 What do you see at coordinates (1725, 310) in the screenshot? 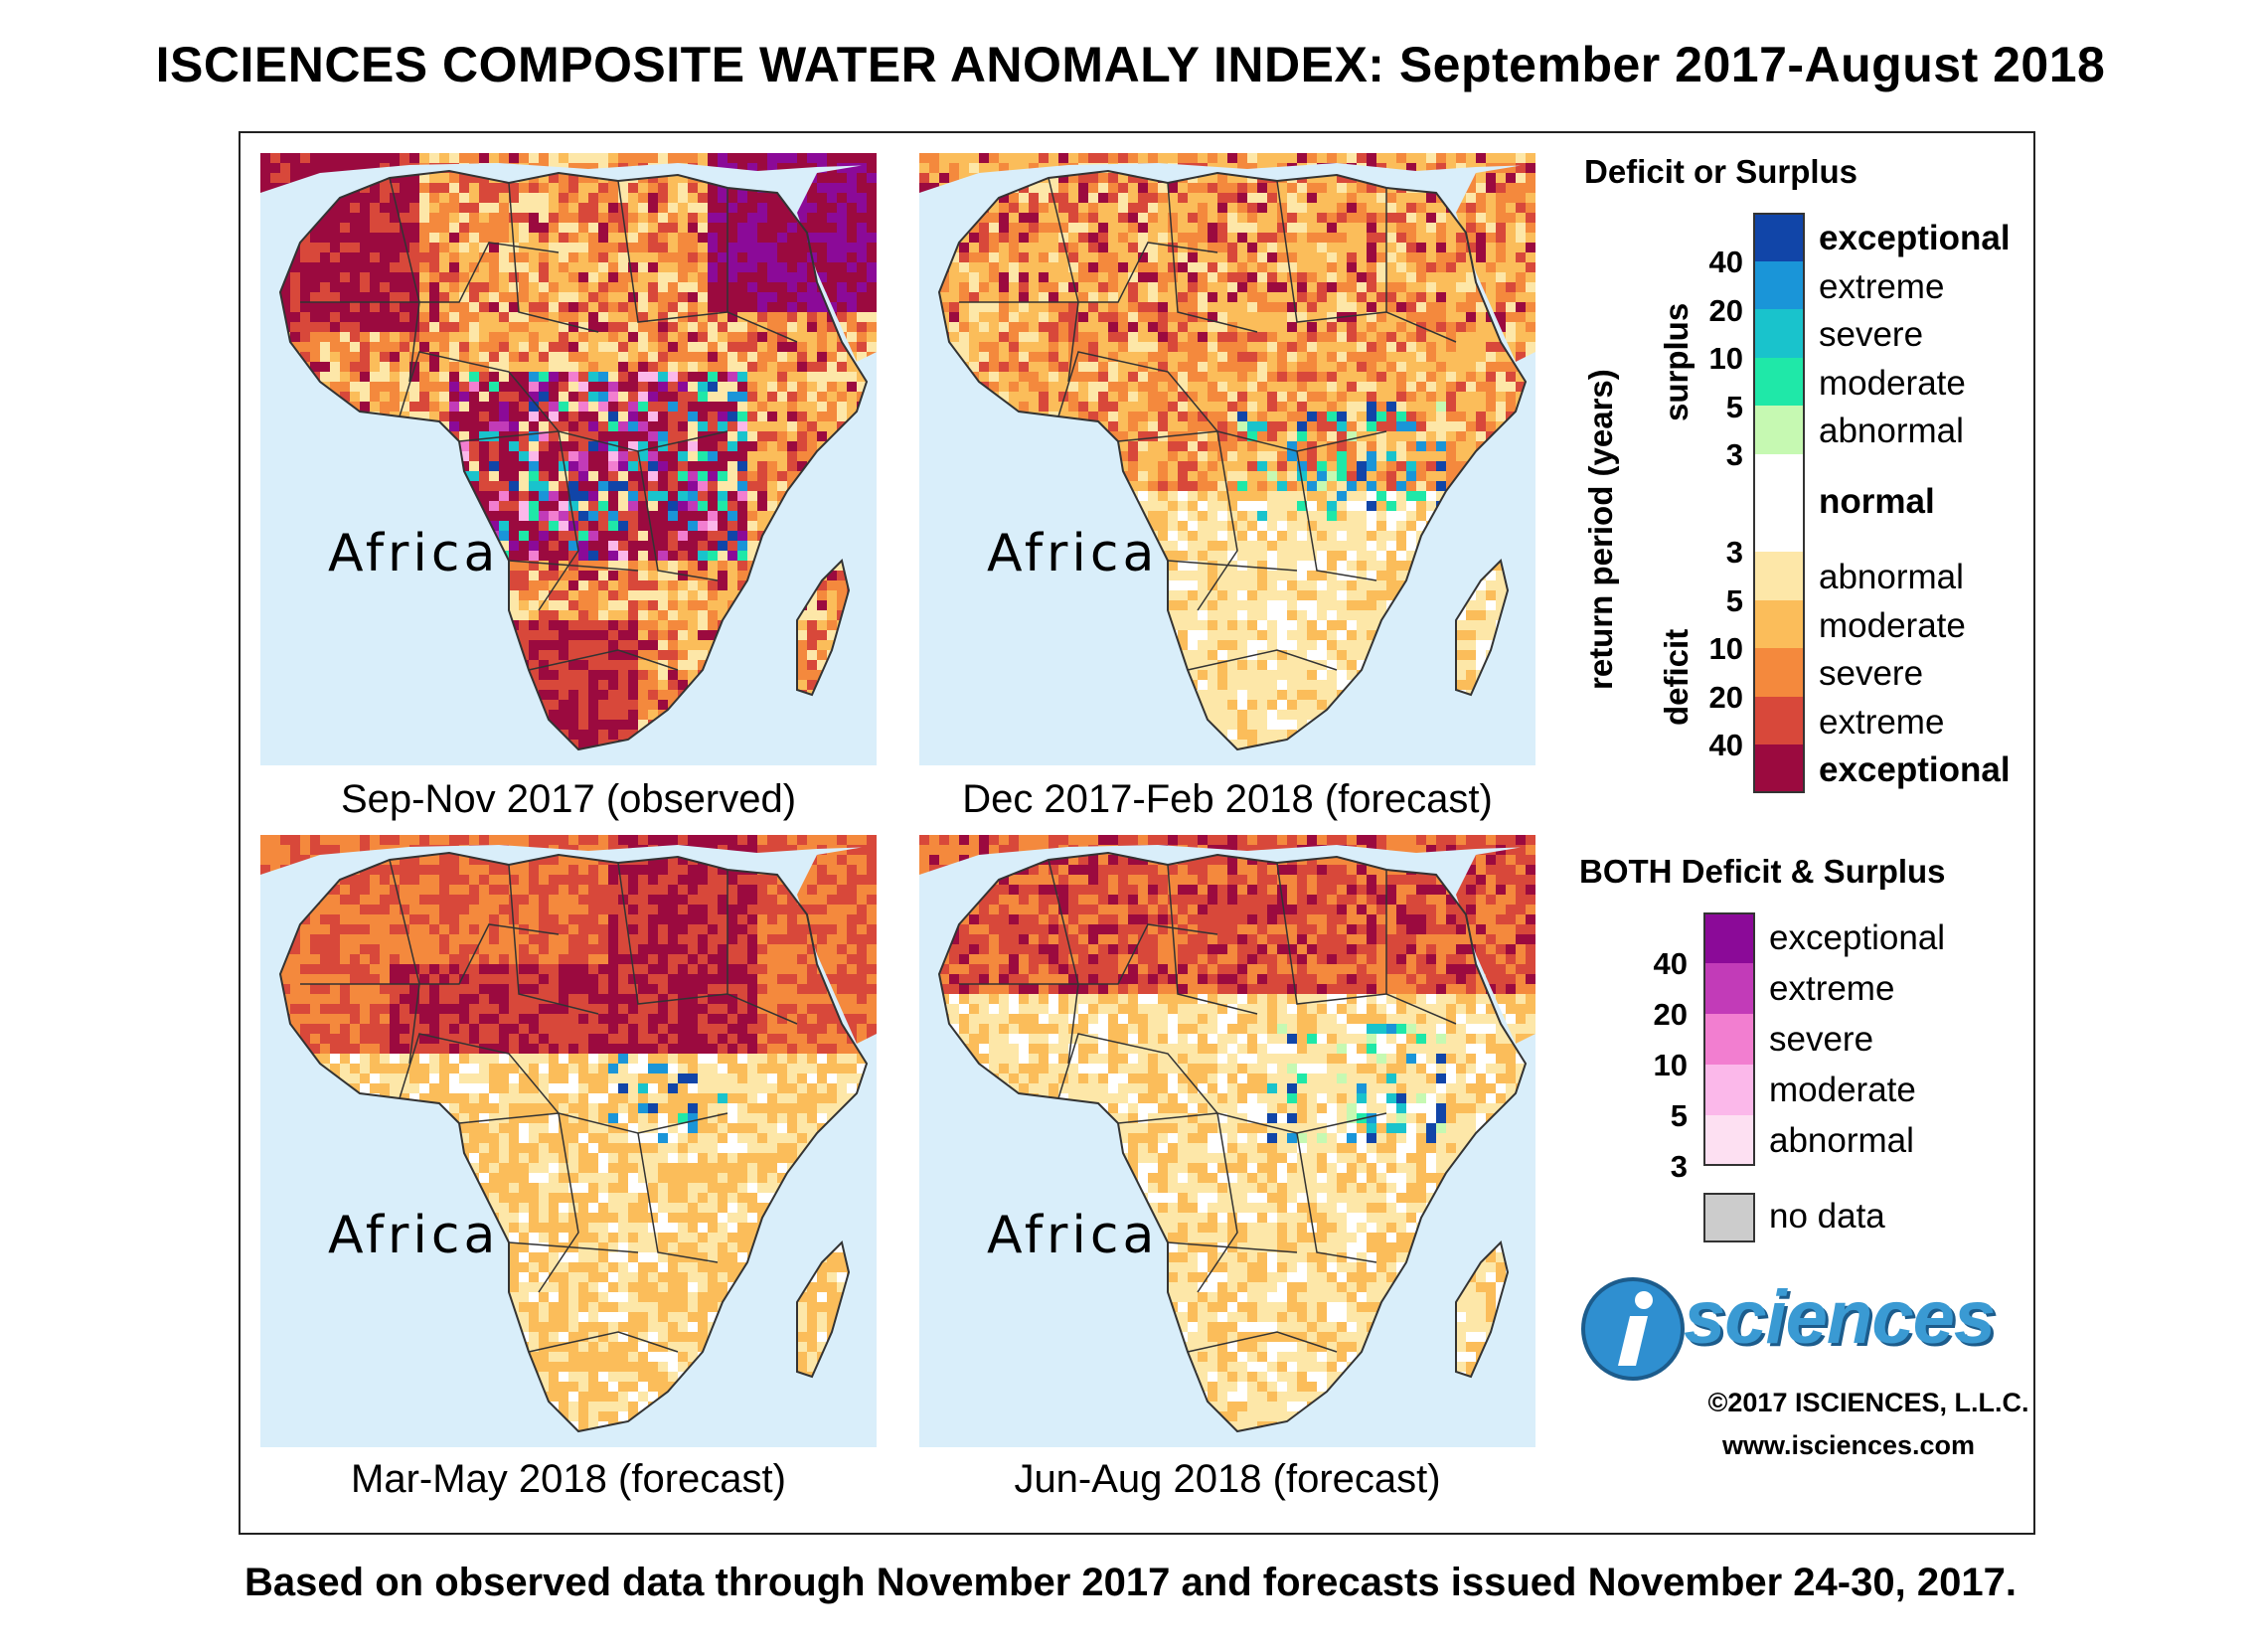
I see `legend-surplus-tick: 20` at bounding box center [1725, 310].